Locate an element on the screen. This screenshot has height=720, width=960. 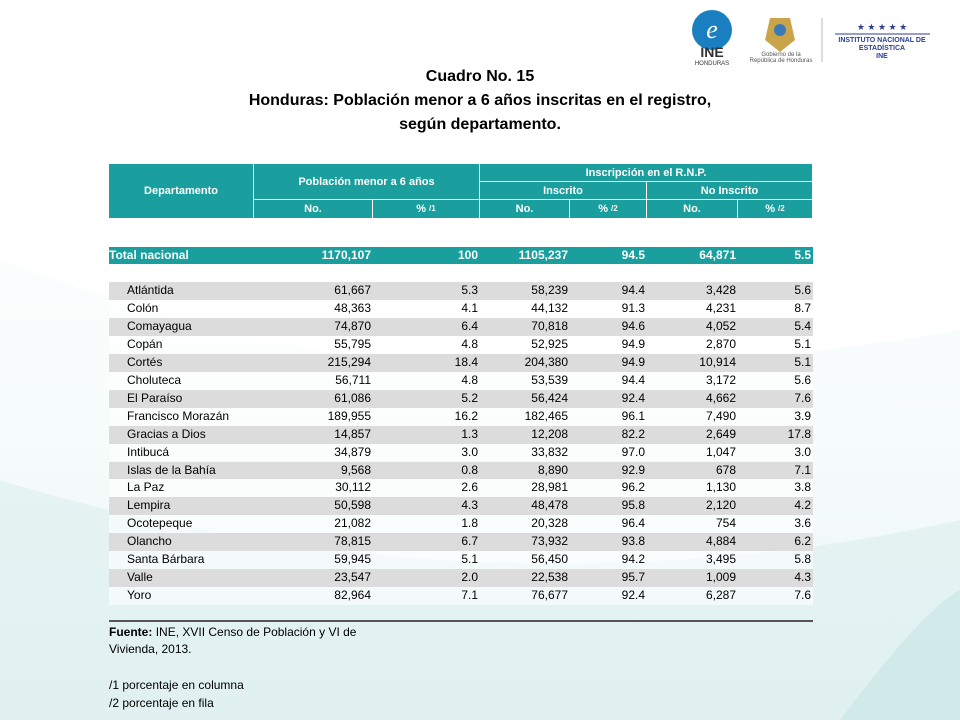
number-cell: 94.2 is located at coordinates (608, 560).